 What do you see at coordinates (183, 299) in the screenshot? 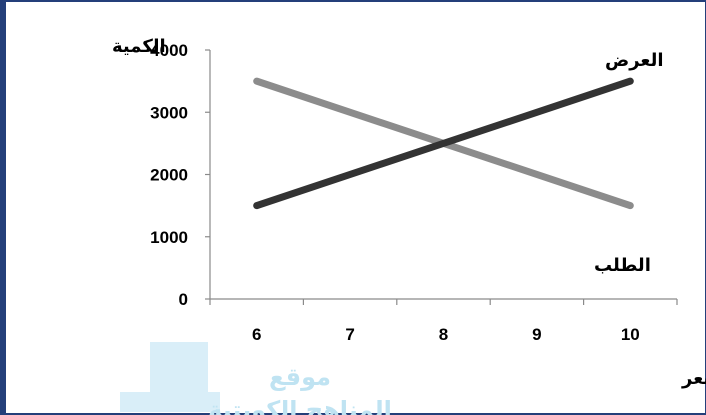
I see `y-tick-label: 0` at bounding box center [183, 299].